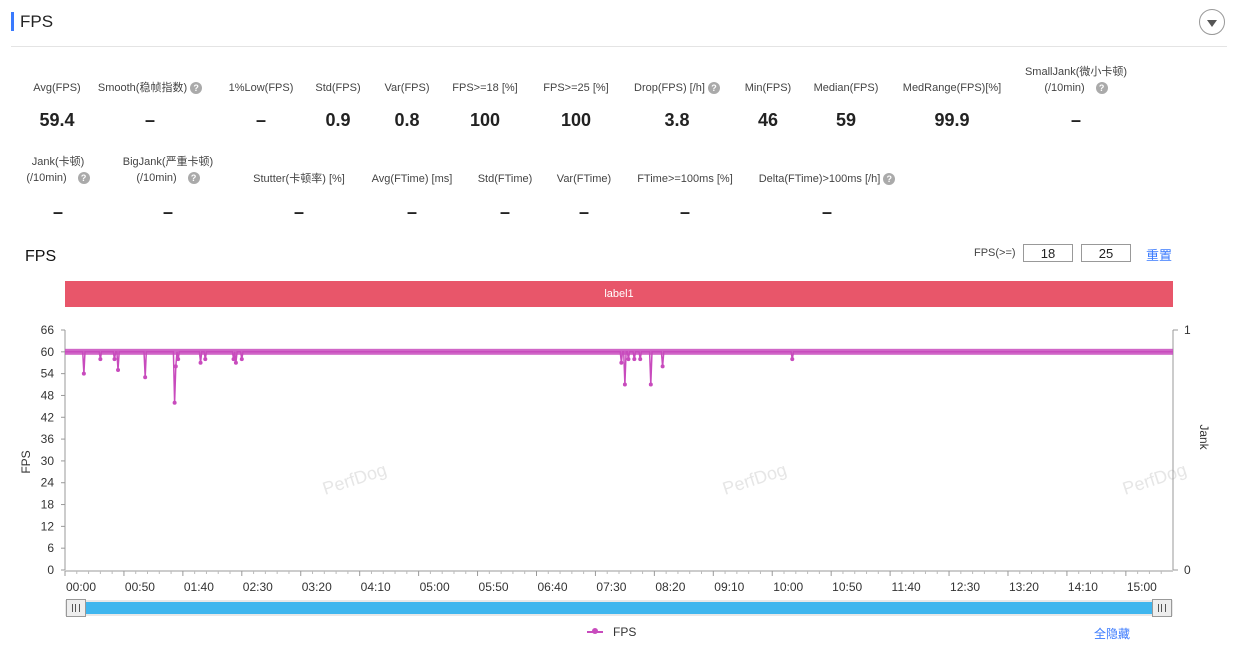 The width and height of the screenshot is (1238, 653). I want to click on metric-label-text: Avg(FPS), so click(57, 88).